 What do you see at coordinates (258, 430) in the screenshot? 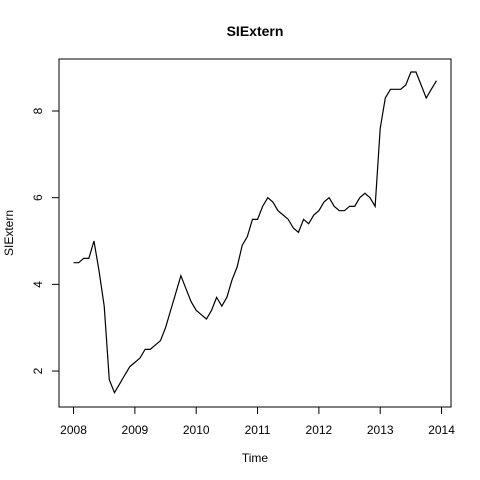
I see `x-tick-label: 2011` at bounding box center [258, 430].